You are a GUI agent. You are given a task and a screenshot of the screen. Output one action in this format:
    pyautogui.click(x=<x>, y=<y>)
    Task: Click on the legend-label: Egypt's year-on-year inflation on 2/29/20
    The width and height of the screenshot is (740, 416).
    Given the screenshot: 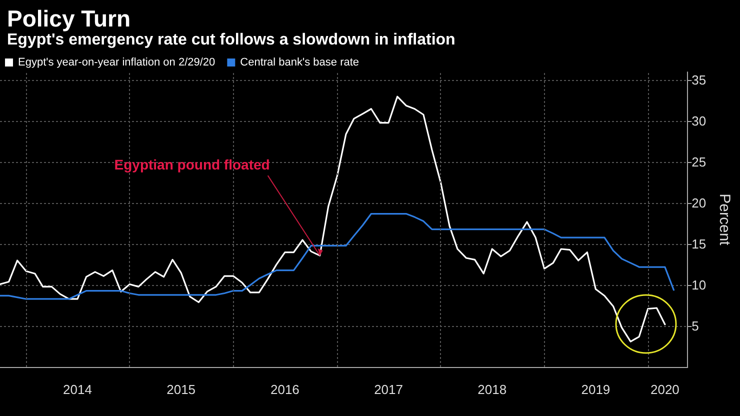 What is the action you would take?
    pyautogui.click(x=117, y=62)
    